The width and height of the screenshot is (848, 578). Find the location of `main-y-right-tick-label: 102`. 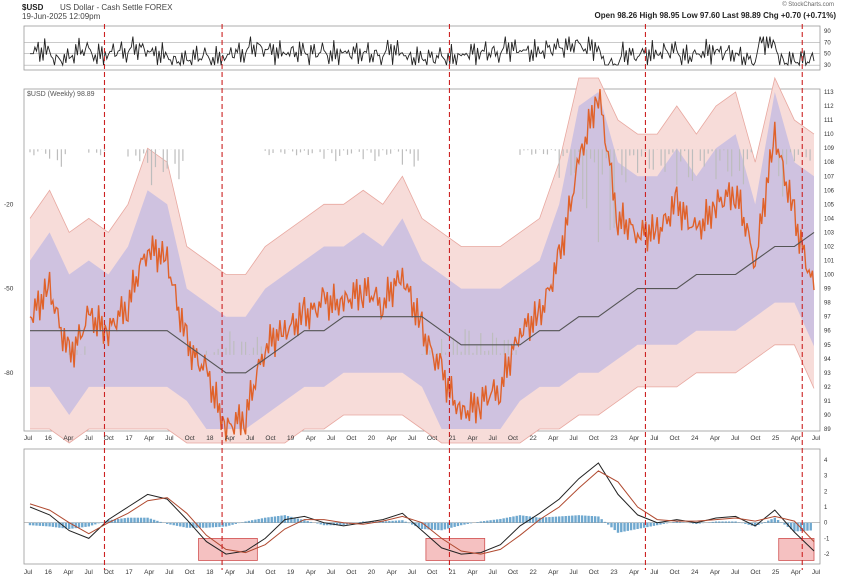

main-y-right-tick-label: 102 is located at coordinates (829, 247).